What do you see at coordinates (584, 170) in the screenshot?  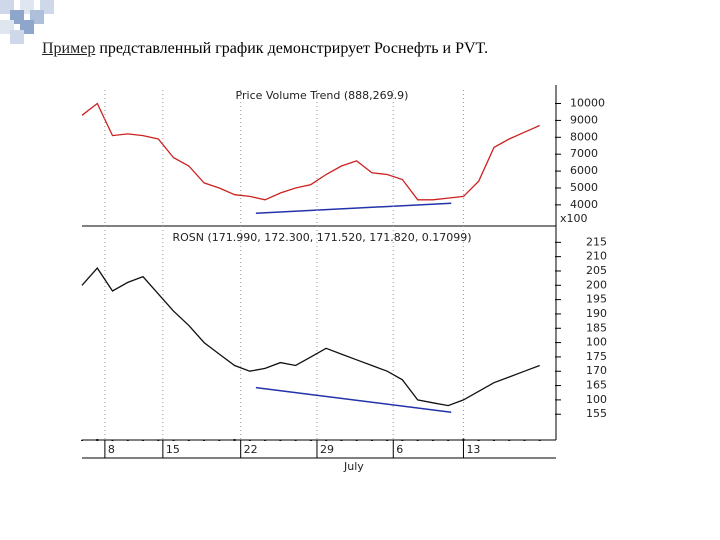 I see `y-tick-label: 6000` at bounding box center [584, 170].